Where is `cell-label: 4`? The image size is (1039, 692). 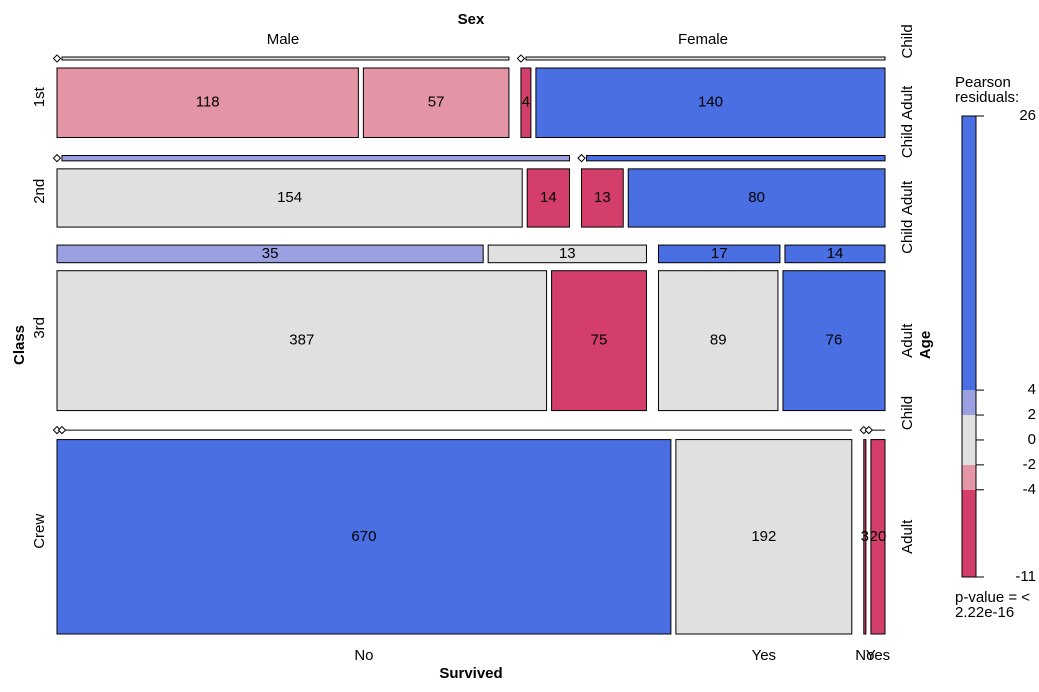 cell-label: 4 is located at coordinates (526, 102).